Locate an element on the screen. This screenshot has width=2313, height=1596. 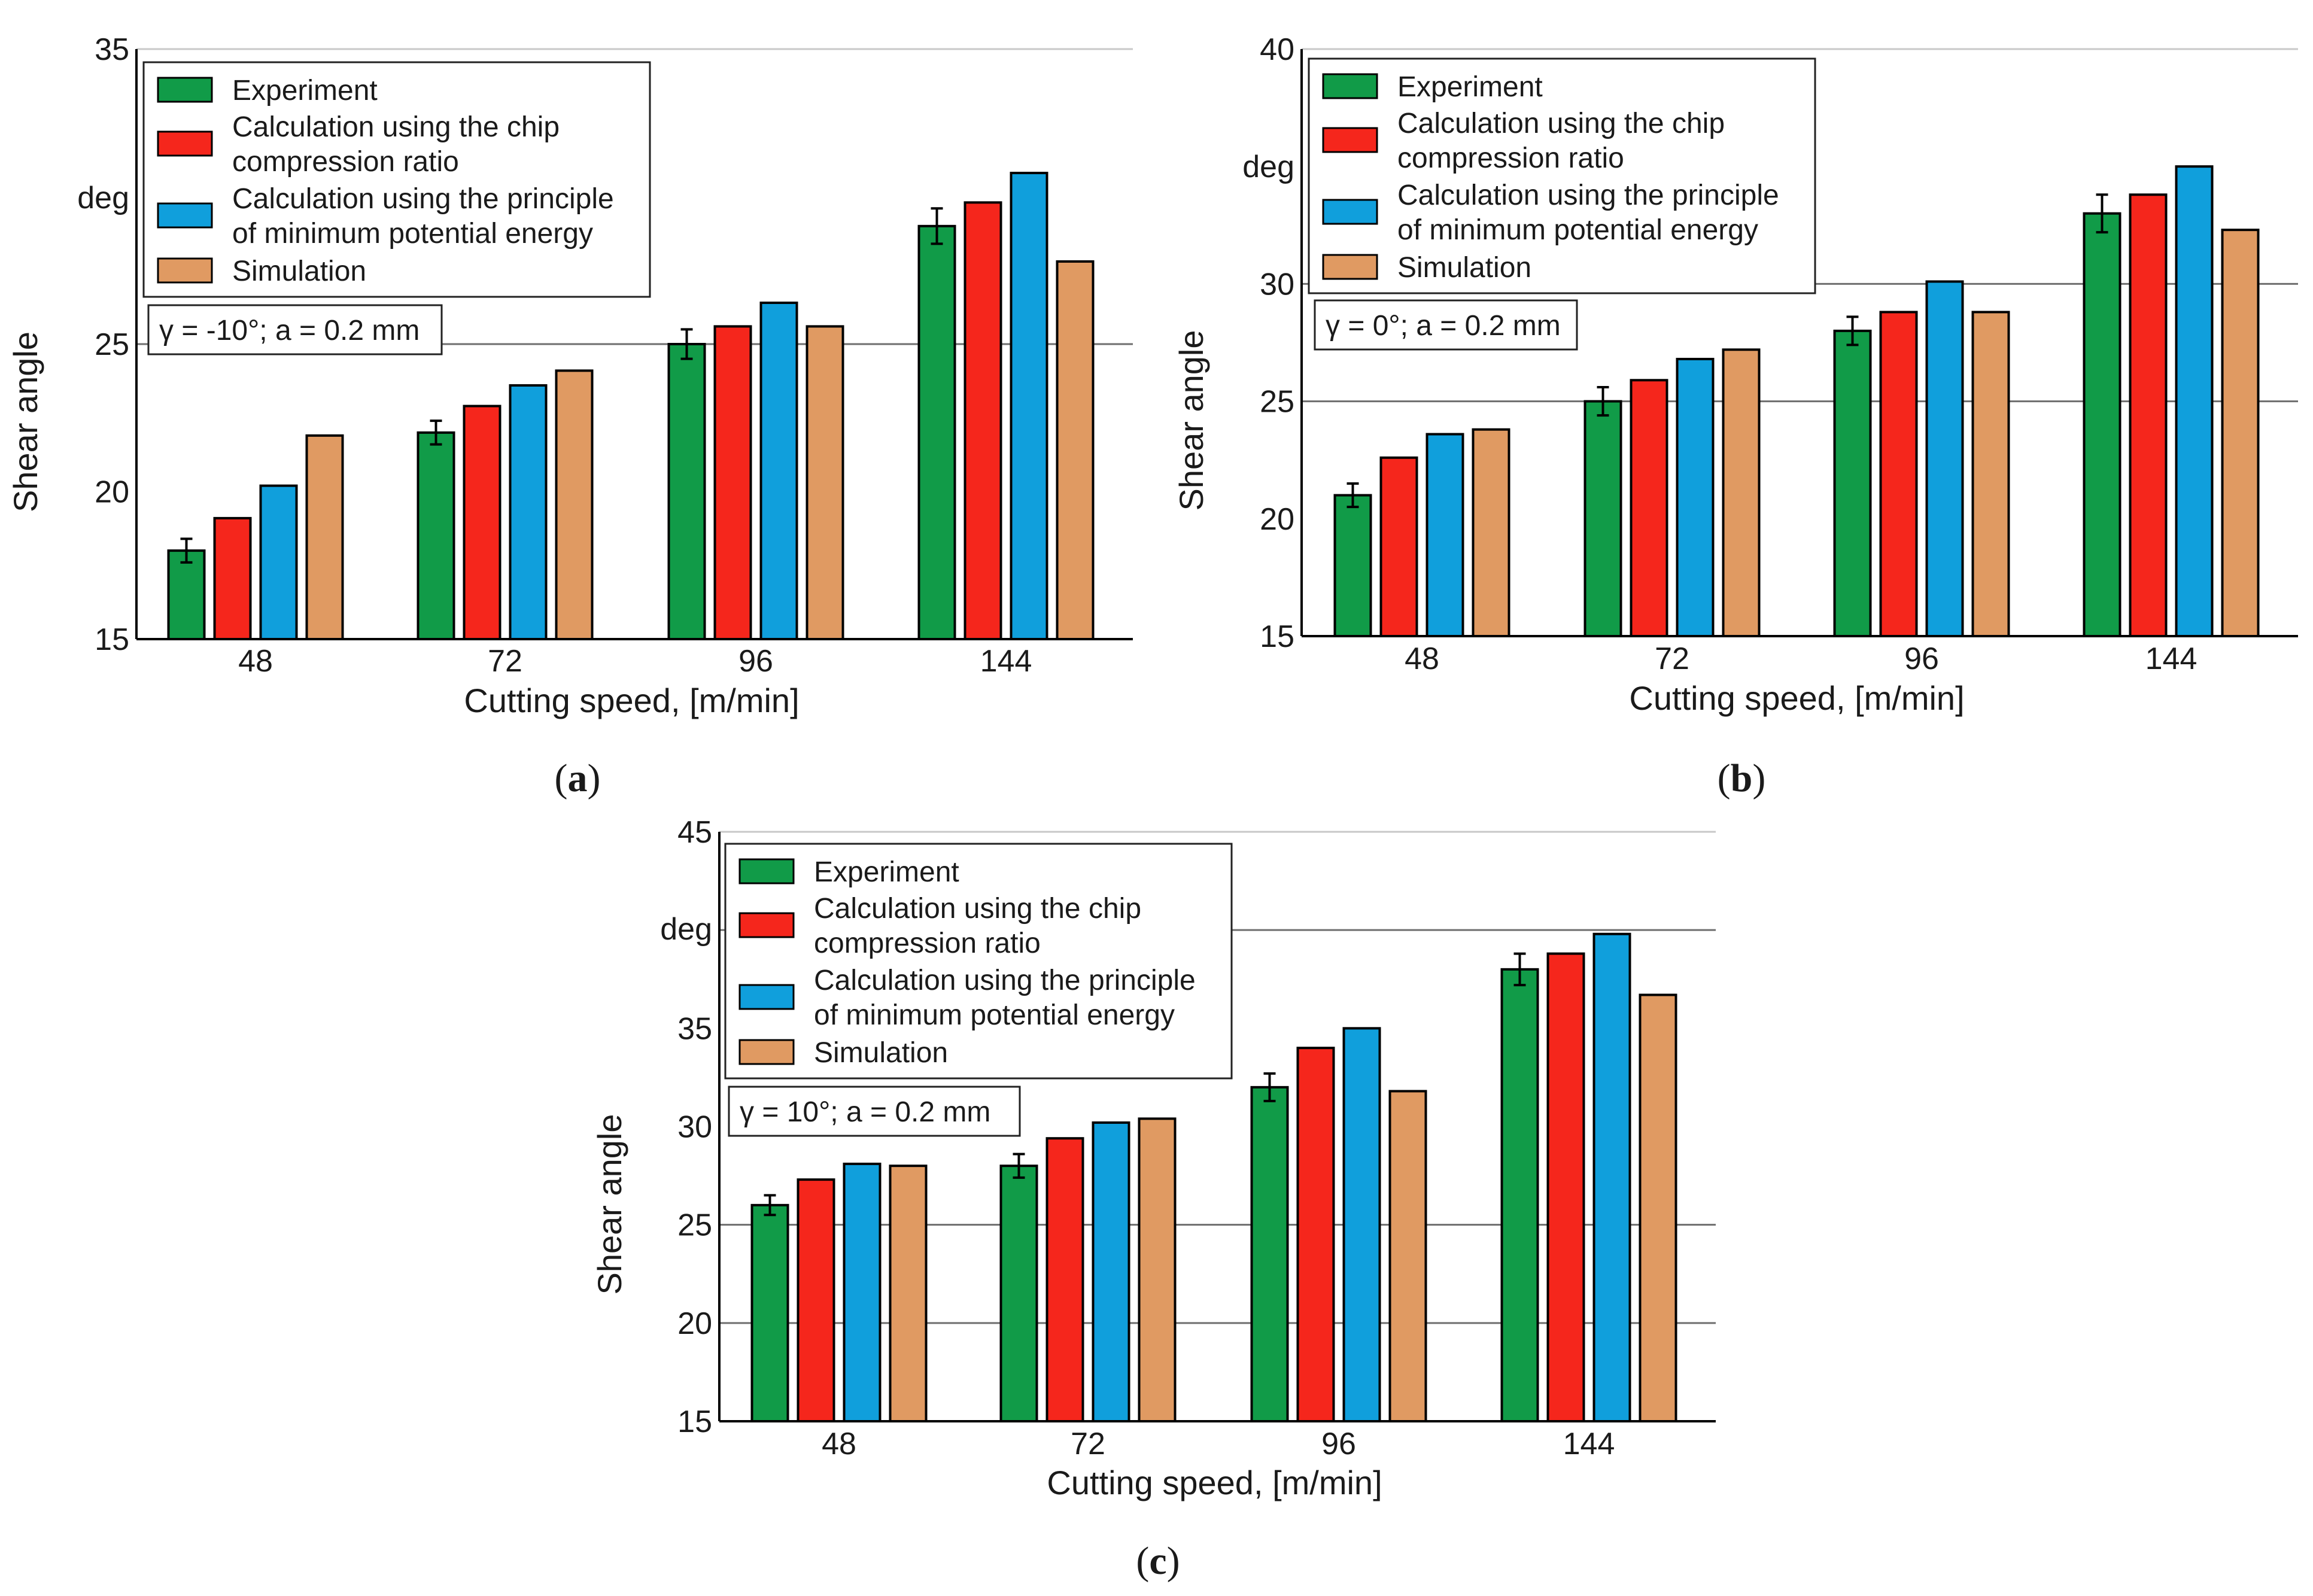
condition-note: γ = 0°; a = 0.2 mm is located at coordinates (1444, 326).